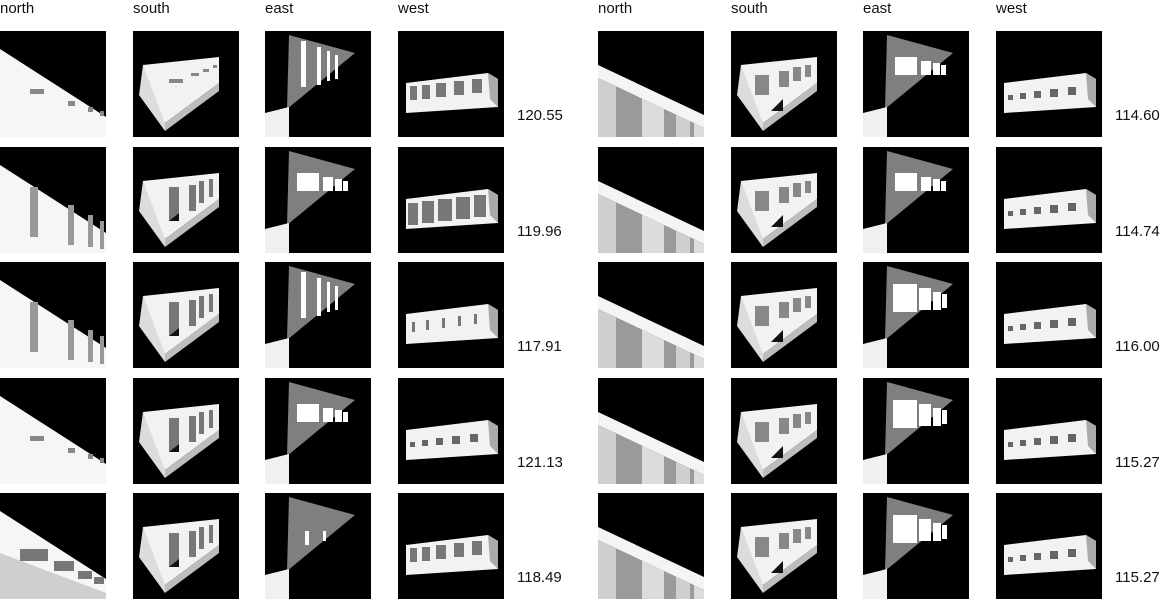 This screenshot has height=599, width=1160. Describe the element at coordinates (1137, 115) in the screenshot. I see `row-score: 114.60` at that location.